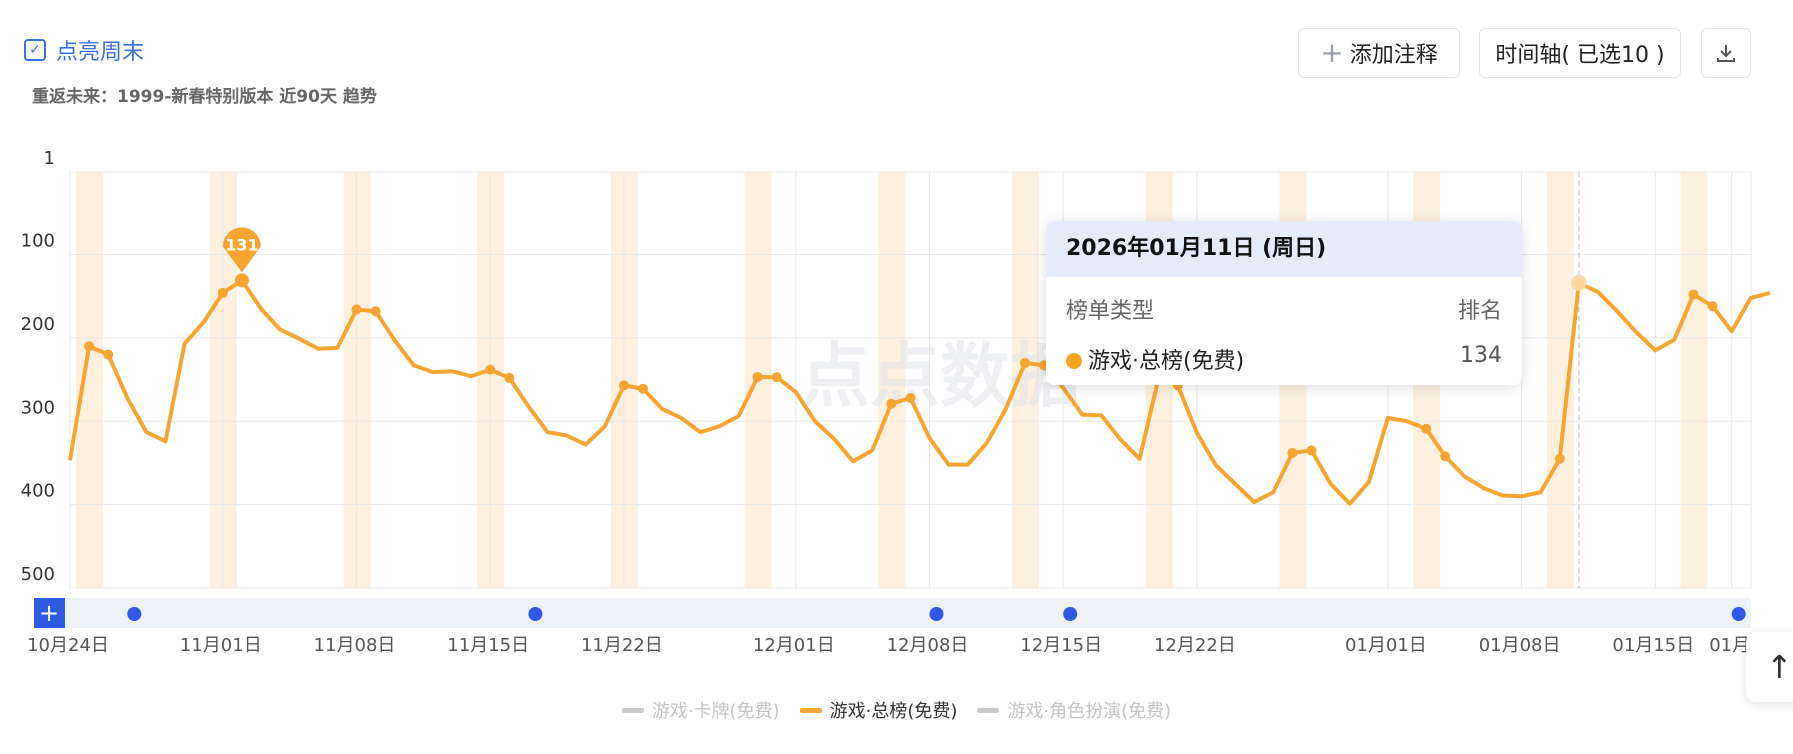 The height and width of the screenshot is (754, 1793). What do you see at coordinates (49, 158) in the screenshot?
I see `y-tick-label: 1` at bounding box center [49, 158].